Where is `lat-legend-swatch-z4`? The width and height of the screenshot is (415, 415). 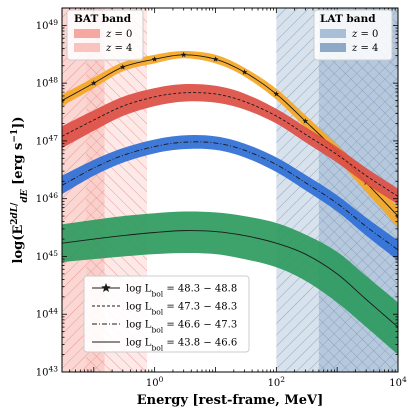
lat-legend-swatch-z4 is located at coordinates (333, 47).